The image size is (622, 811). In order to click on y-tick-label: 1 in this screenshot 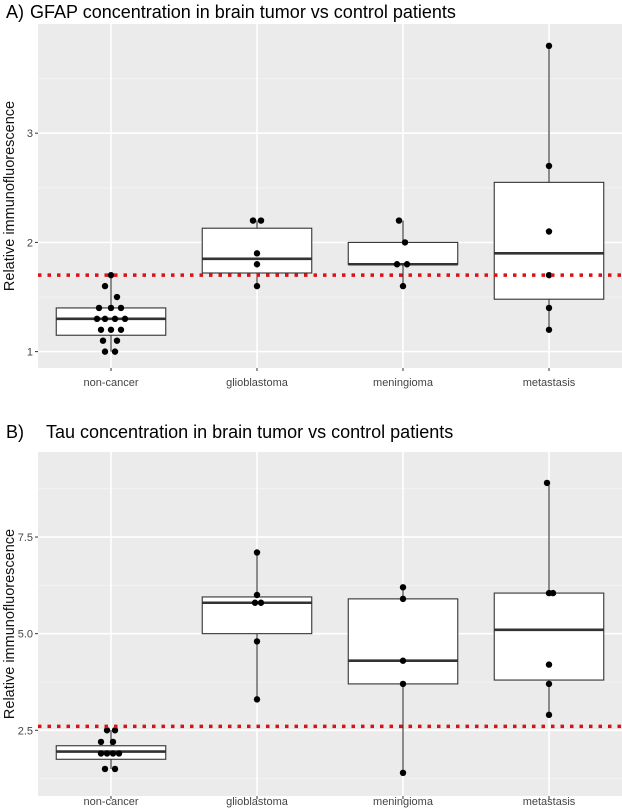, I will do `click(30, 353)`.